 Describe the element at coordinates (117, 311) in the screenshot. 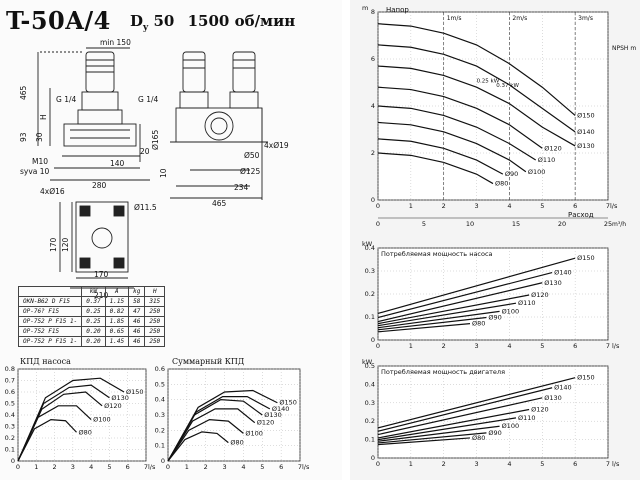

I see `spec-value-cell: 0.82` at that location.